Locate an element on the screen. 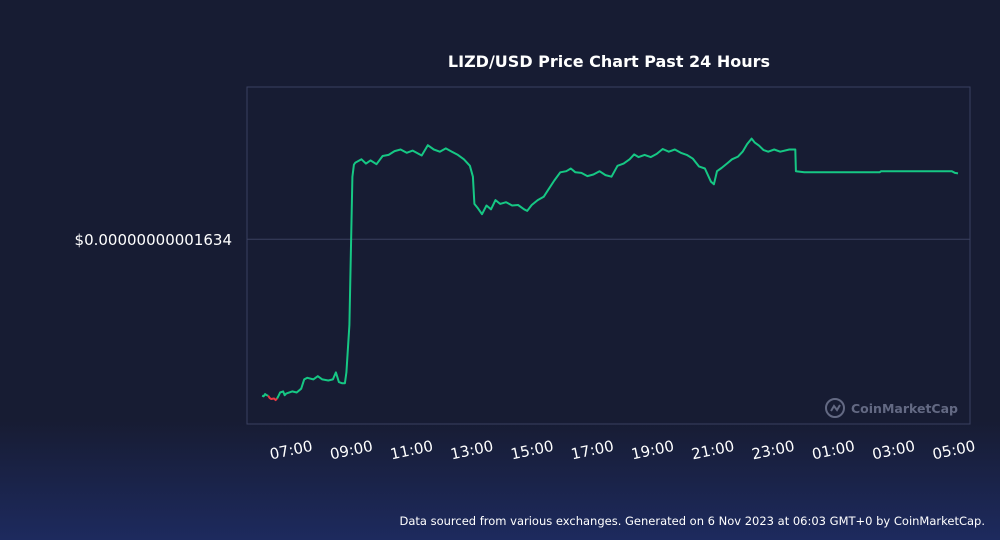  watermark: CoinMarketCap is located at coordinates (891, 408).